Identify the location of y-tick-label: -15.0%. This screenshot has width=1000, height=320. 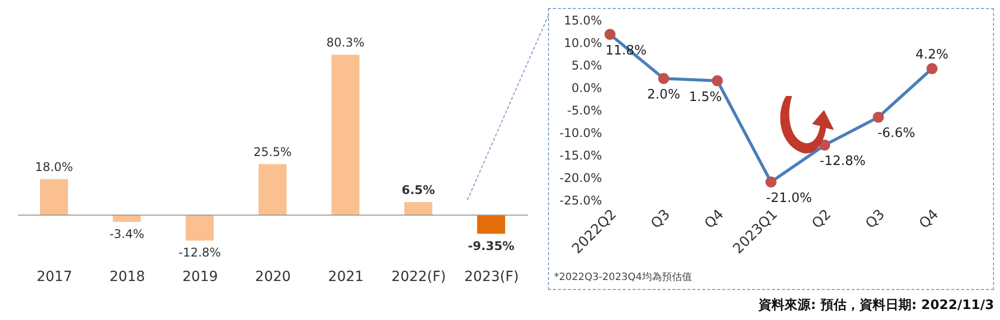
(581, 155).